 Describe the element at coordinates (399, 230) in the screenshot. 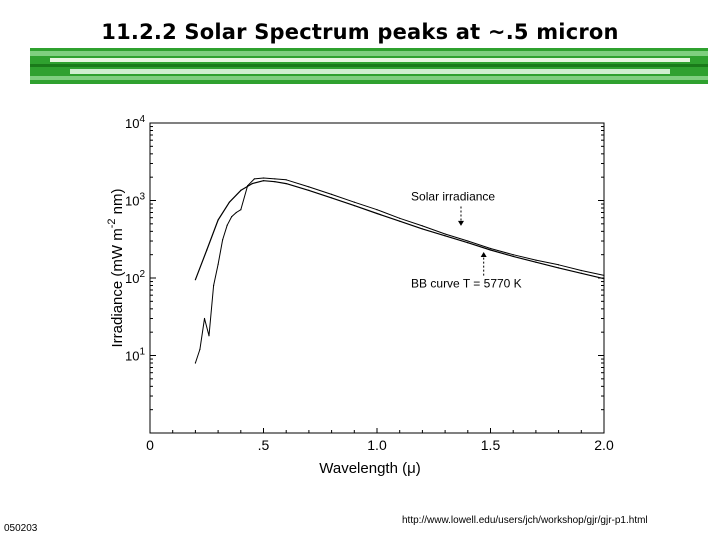

I see `bb-curve-line` at that location.